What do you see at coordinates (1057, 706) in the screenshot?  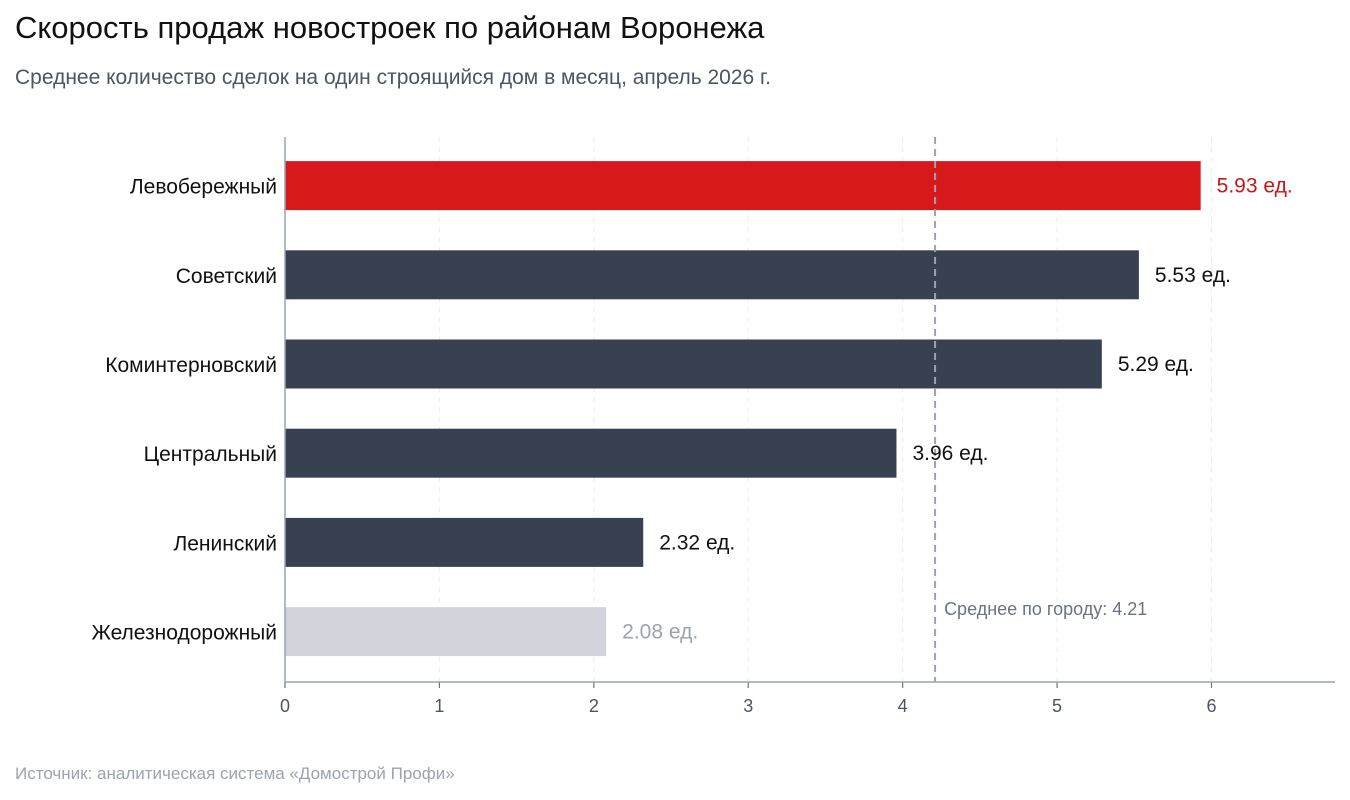 I see `x-tick-label: 5` at bounding box center [1057, 706].